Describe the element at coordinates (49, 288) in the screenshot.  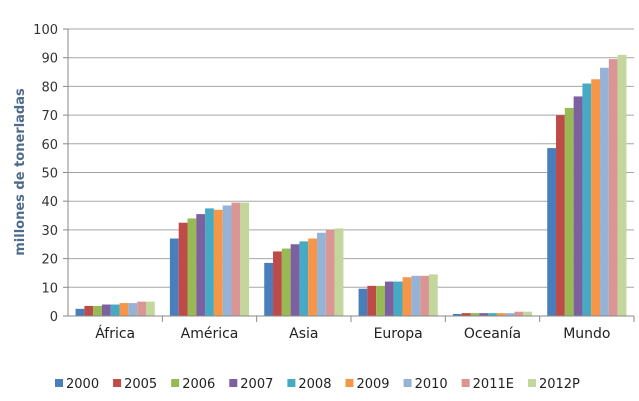
I see `y-tick-label: 10` at that location.